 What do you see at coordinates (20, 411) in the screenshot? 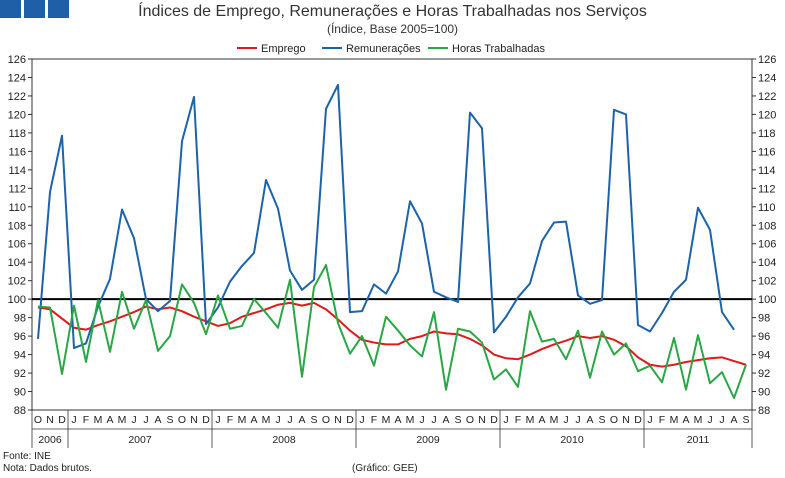
I see `y-tick-label-left: 88` at bounding box center [20, 411].